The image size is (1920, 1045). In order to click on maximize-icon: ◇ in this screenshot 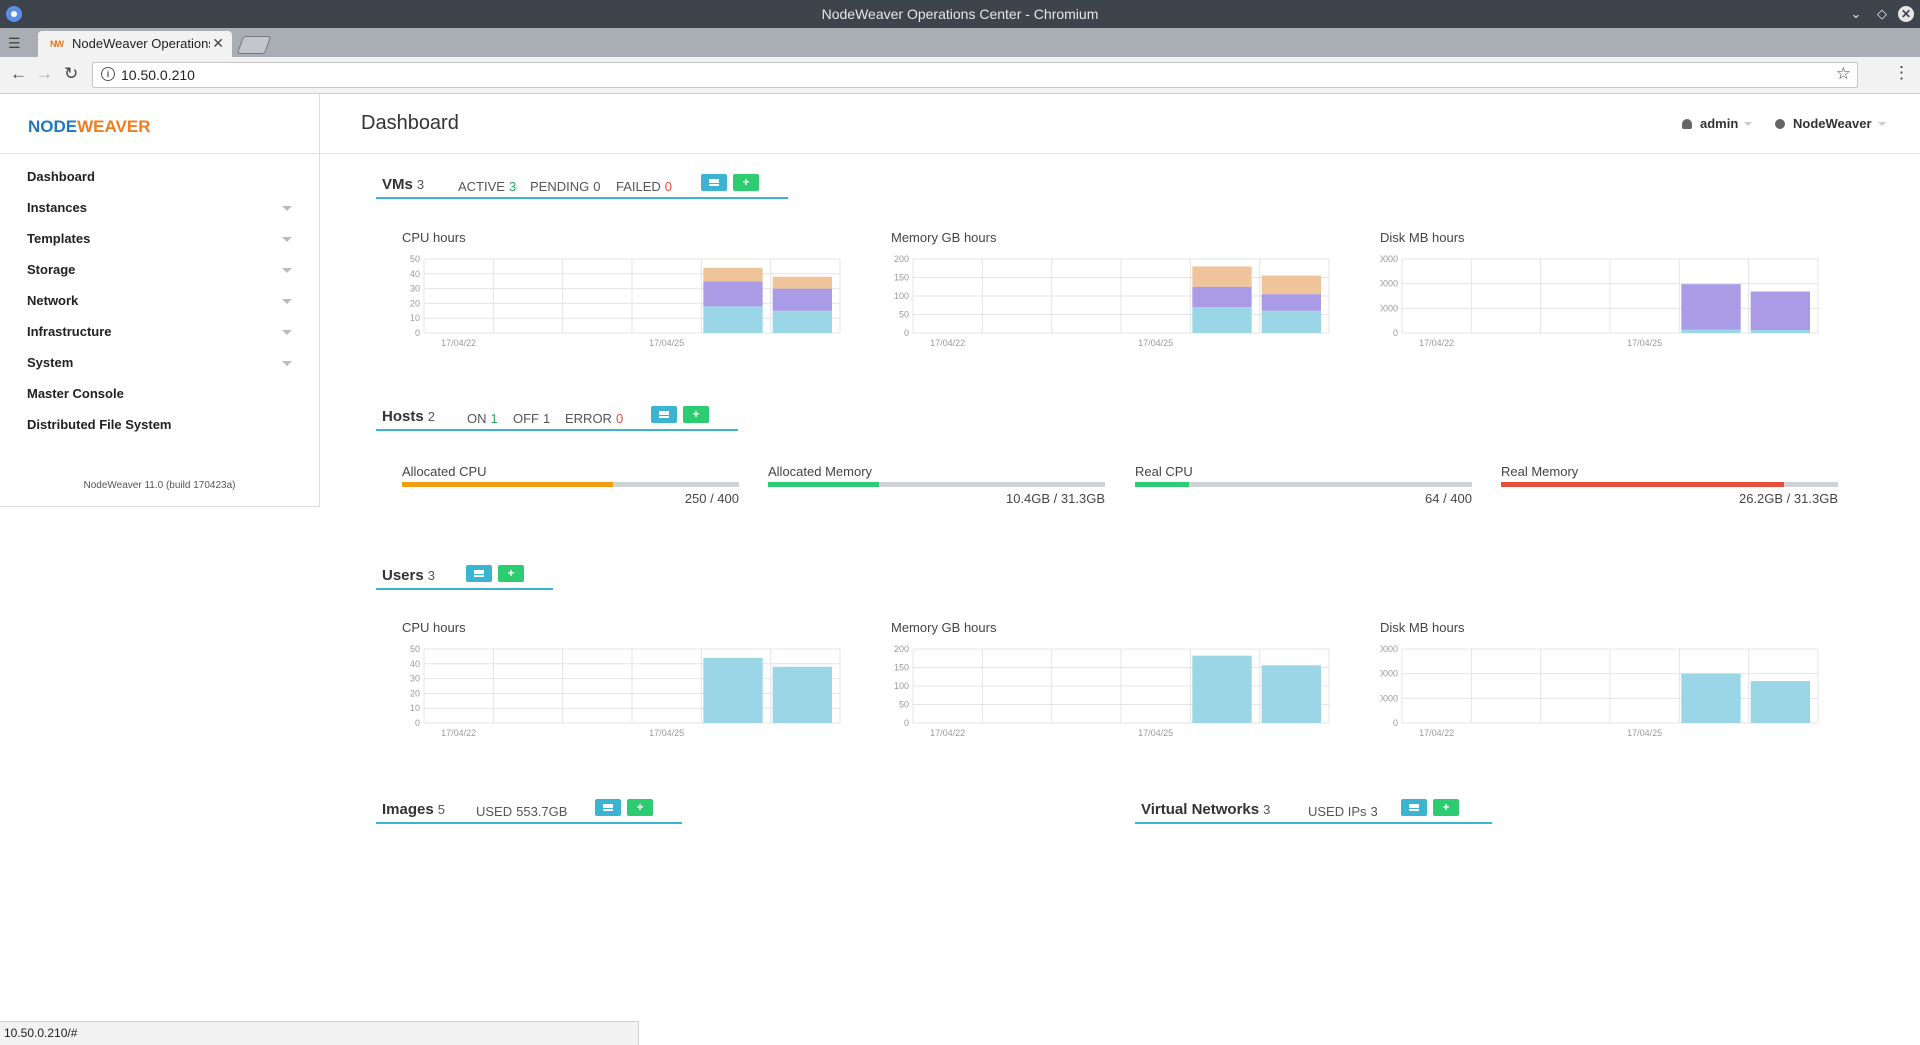, I will do `click(1882, 13)`.